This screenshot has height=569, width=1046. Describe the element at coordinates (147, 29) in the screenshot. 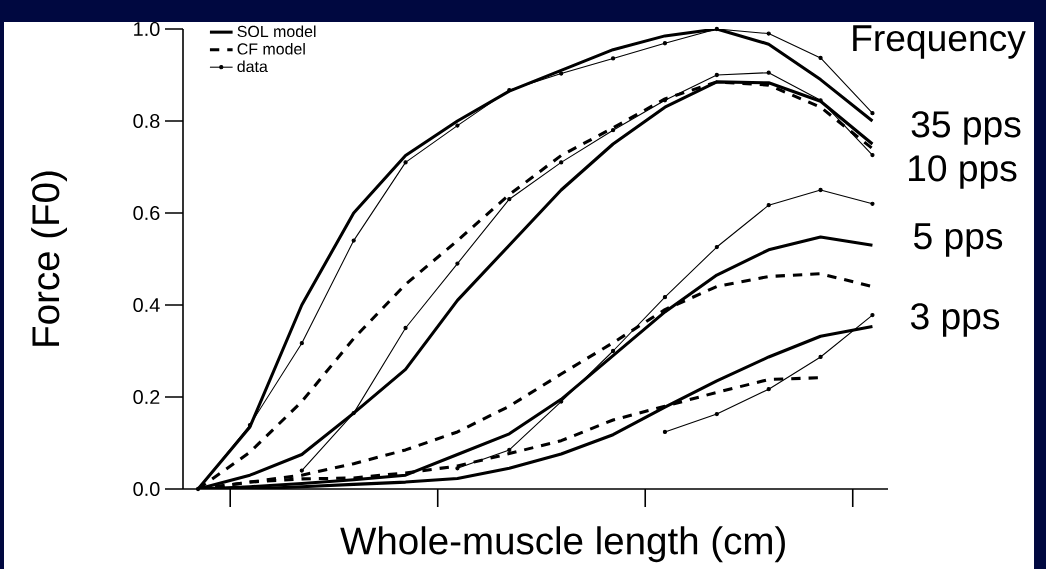

I see `y-tick-label: 1.0` at that location.